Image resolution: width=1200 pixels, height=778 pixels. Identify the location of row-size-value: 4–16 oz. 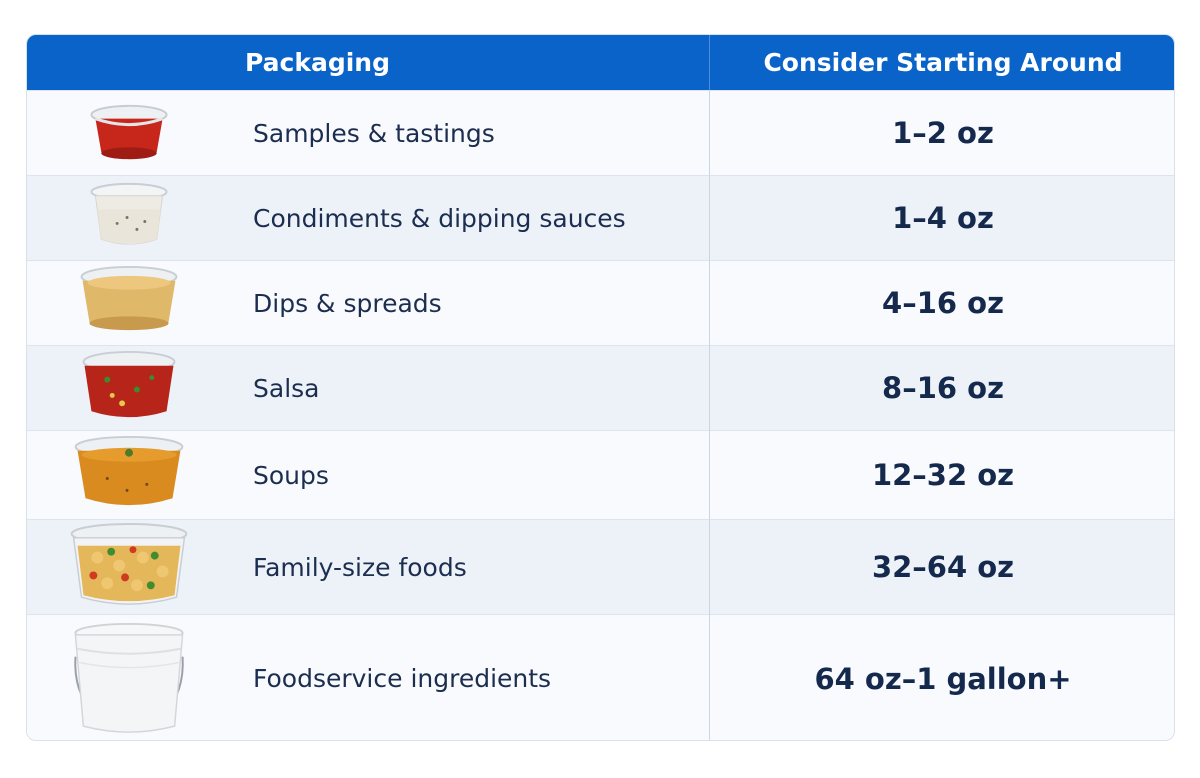
(943, 303).